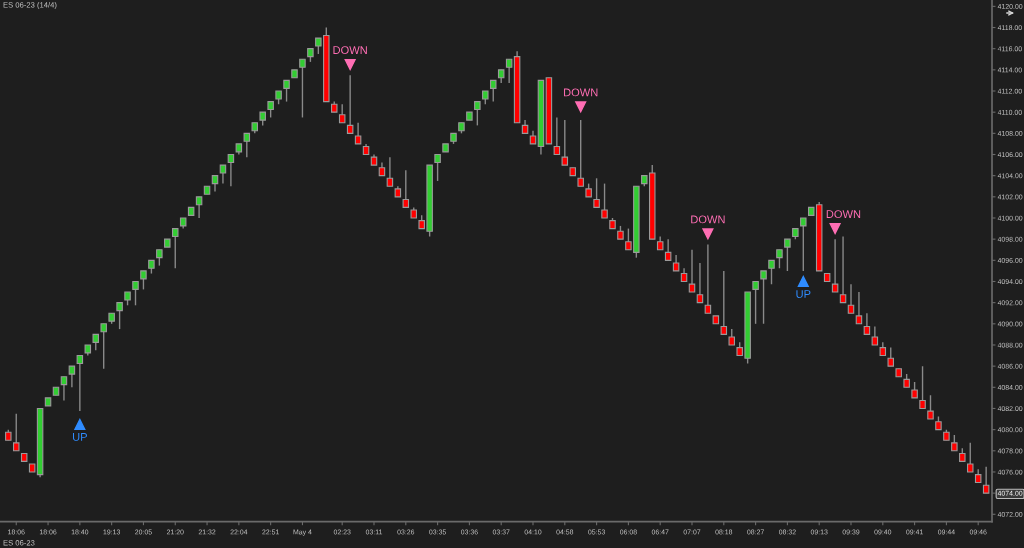 The width and height of the screenshot is (1024, 548). Describe the element at coordinates (803, 294) in the screenshot. I see `text: UP` at that location.